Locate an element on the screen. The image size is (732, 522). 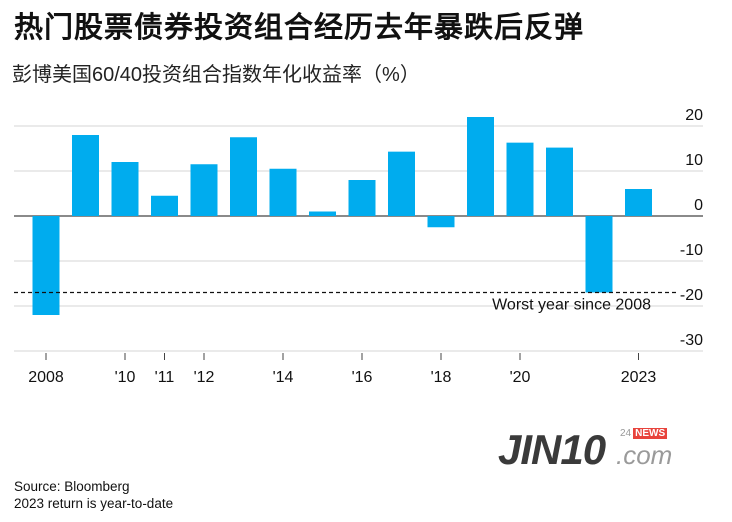
watermark-badge: 24 NEWS is located at coordinates (644, 433).